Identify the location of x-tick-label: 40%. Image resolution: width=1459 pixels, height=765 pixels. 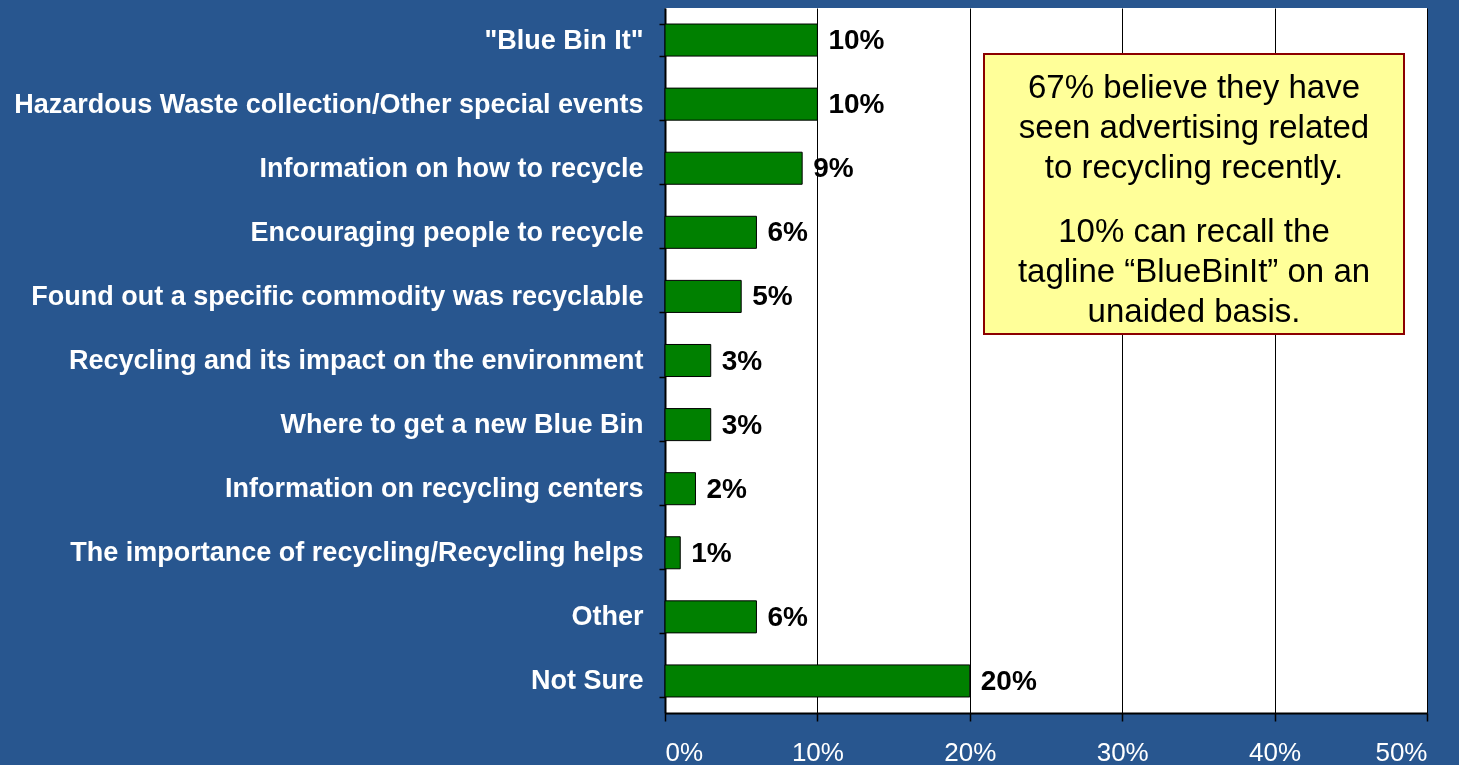
(1275, 750).